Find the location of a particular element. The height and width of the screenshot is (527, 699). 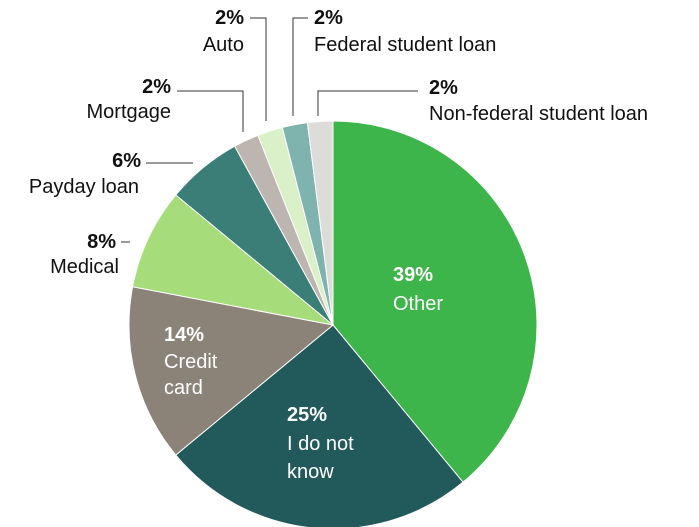

pie-slice-medical is located at coordinates (233, 260).